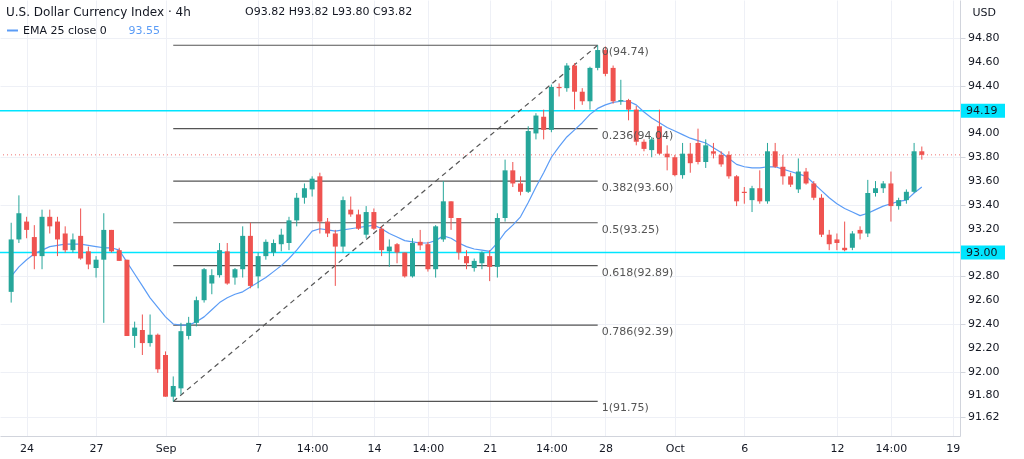  Describe the element at coordinates (329, 11) in the screenshot. I see `annotation: O93.82 H93.82 L93.80 C93.82` at that location.